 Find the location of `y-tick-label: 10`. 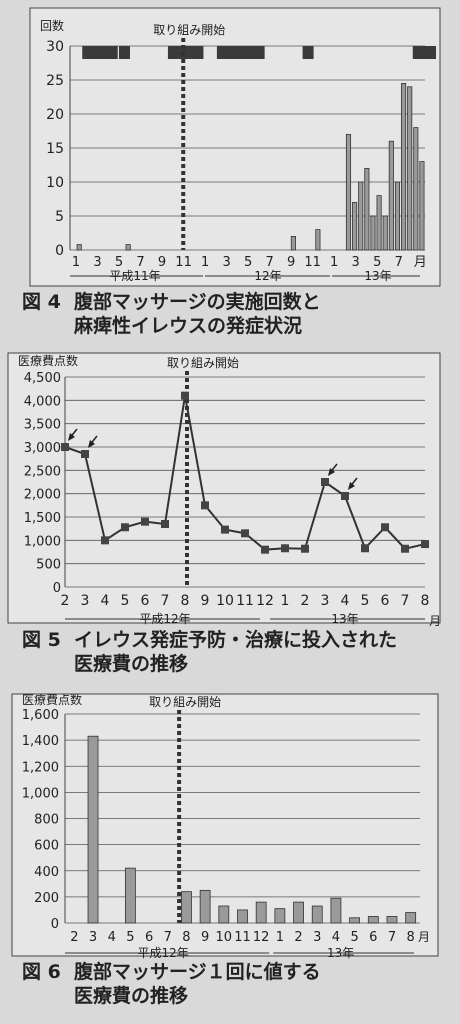

y-tick-label: 10 is located at coordinates (55, 183).